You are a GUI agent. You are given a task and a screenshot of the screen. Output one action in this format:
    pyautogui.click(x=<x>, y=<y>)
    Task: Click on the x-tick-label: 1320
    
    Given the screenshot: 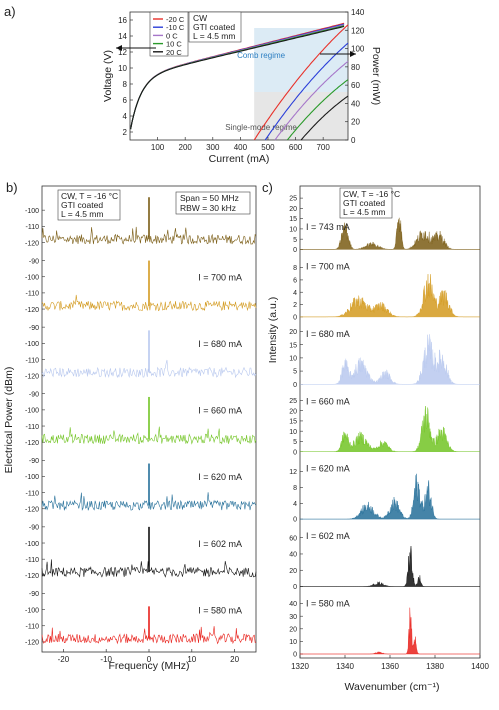 What is the action you would take?
    pyautogui.click(x=300, y=666)
    